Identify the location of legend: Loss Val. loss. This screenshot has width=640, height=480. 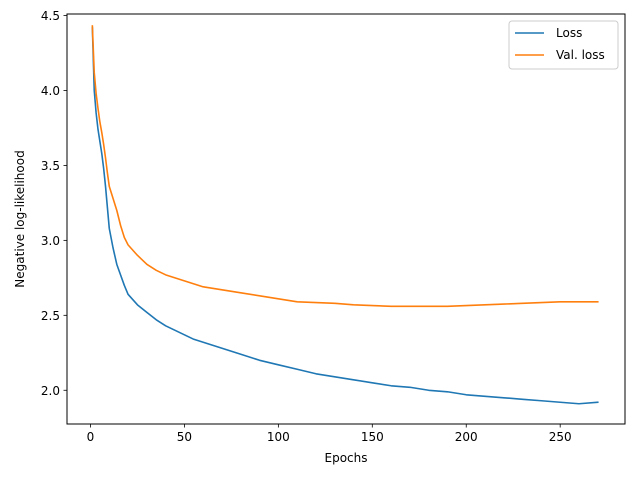
(563, 45).